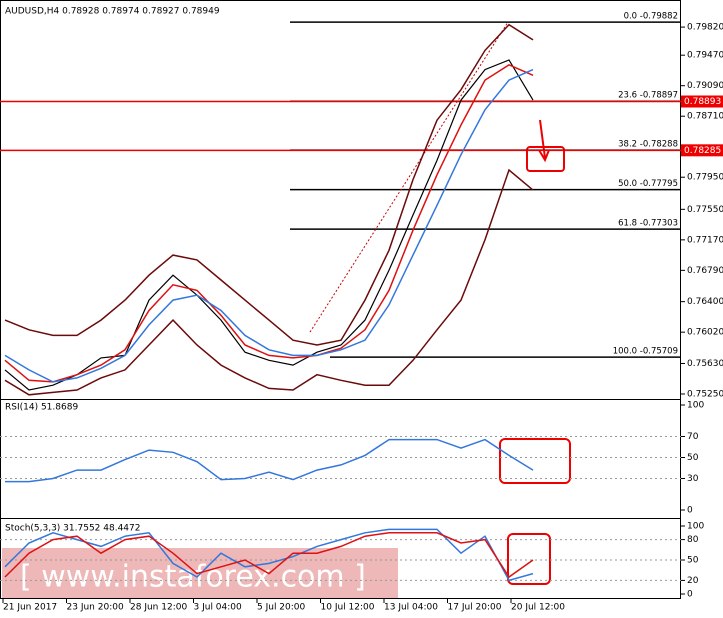 This screenshot has width=723, height=618. Describe the element at coordinates (538, 608) in the screenshot. I see `x-tick-label: 20 Jul 12:00` at that location.